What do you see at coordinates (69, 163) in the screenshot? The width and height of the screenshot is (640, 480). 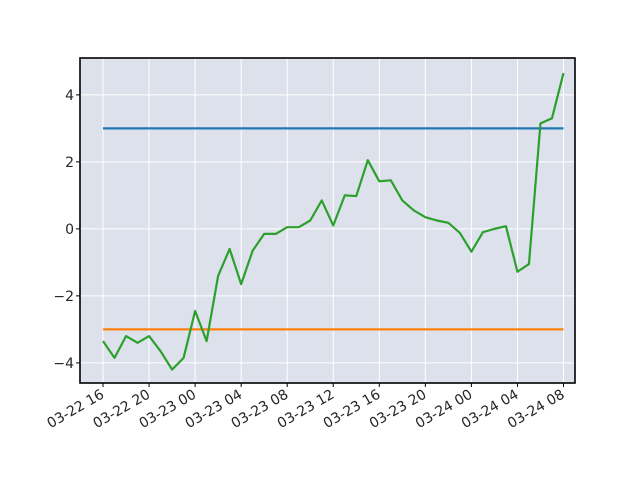 I see `y-tick-label: 2` at bounding box center [69, 163].